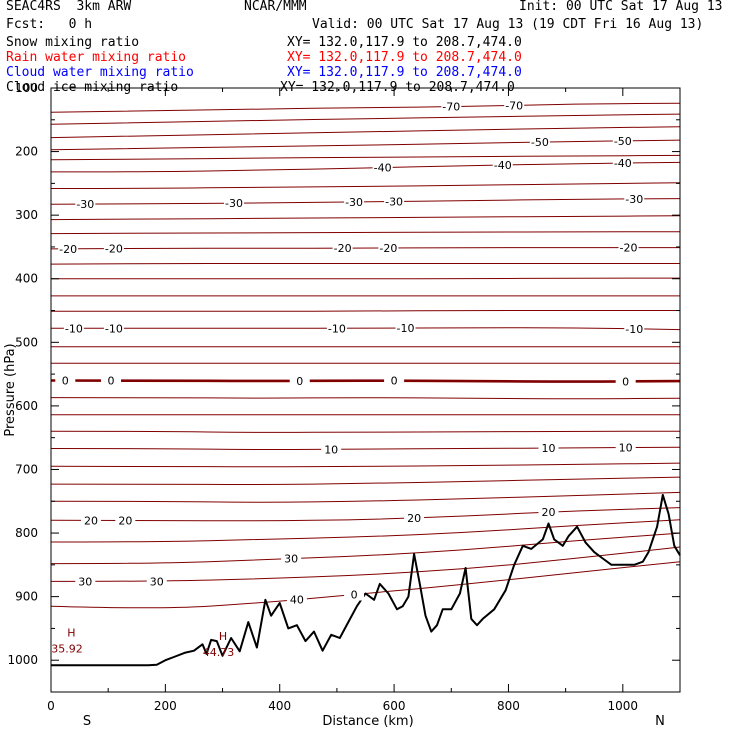  I want to click on x-tick-label: 200, so click(165, 706).